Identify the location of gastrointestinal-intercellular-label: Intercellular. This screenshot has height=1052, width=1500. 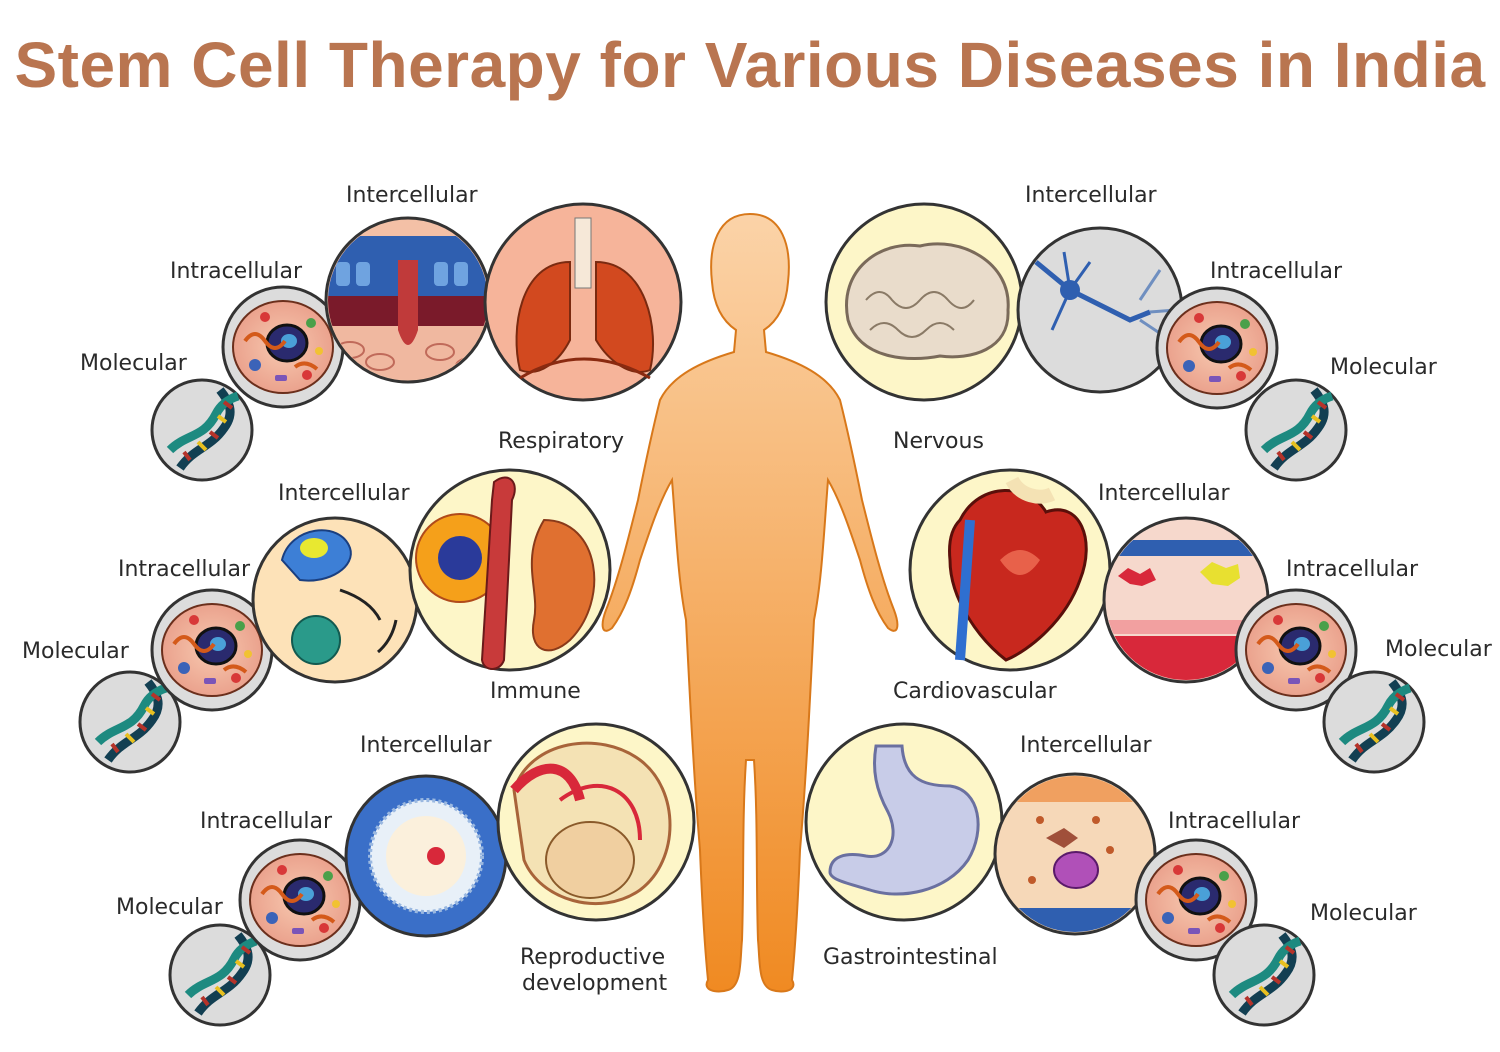
(1086, 745).